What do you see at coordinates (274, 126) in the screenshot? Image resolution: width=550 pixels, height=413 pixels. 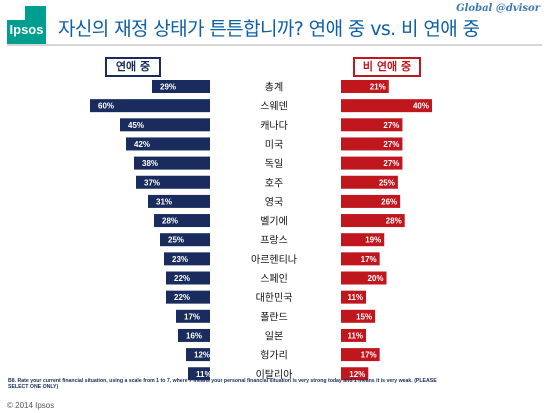 I see `category-label-2: 캐나다` at bounding box center [274, 126].